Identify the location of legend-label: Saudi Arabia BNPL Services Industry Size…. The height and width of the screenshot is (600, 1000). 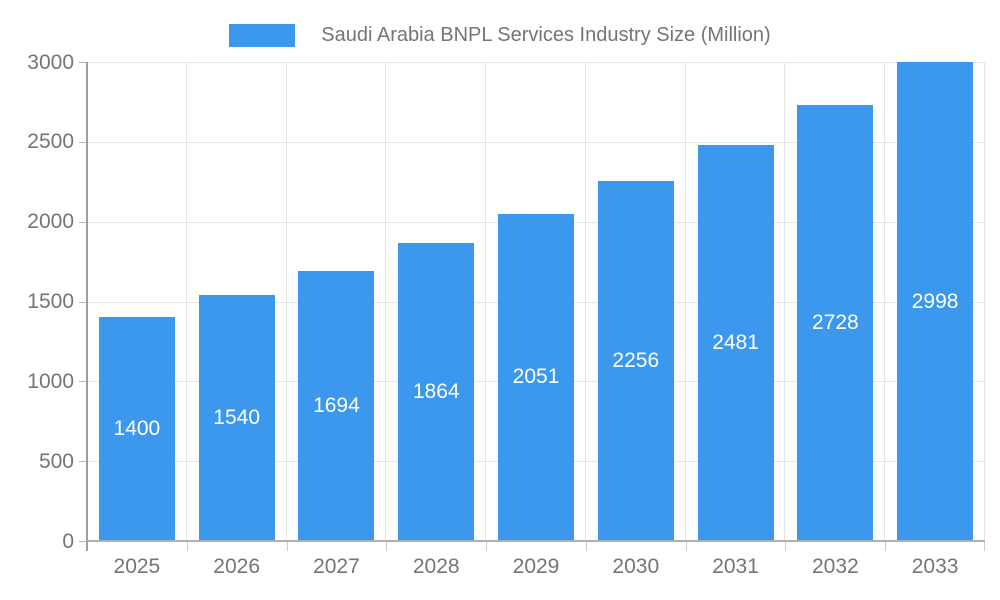
(546, 35).